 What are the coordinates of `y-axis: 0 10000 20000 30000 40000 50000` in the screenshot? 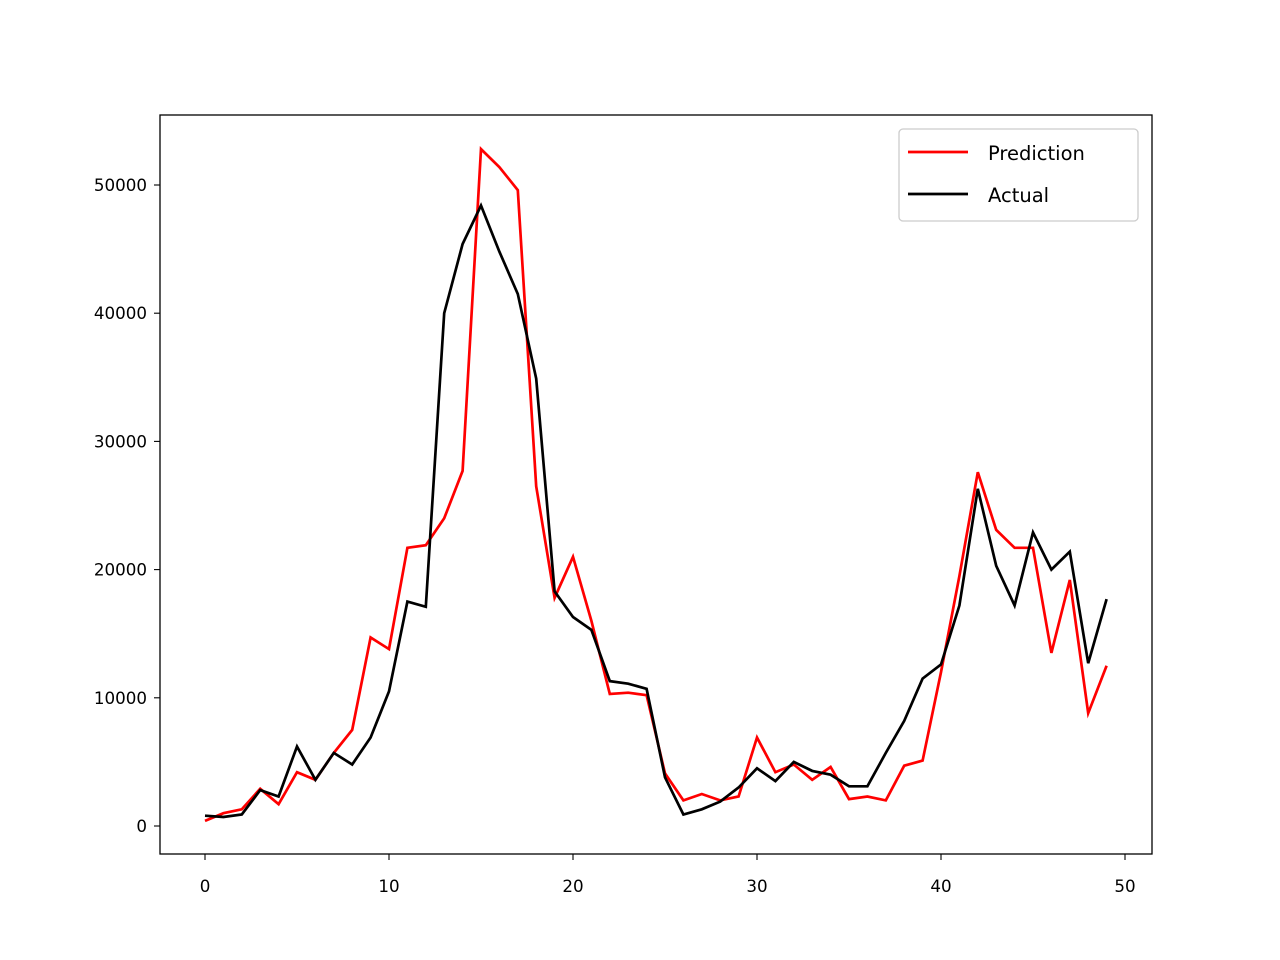 It's located at (127, 505).